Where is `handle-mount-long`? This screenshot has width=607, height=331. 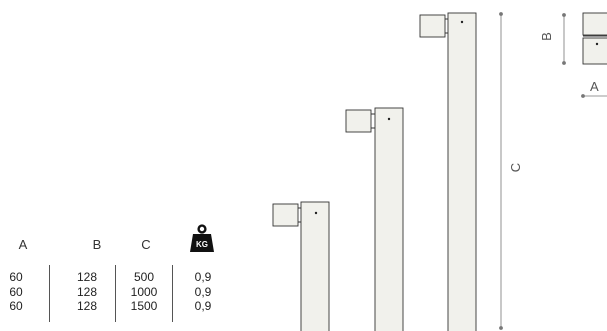
handle-mount-long is located at coordinates (432, 26).